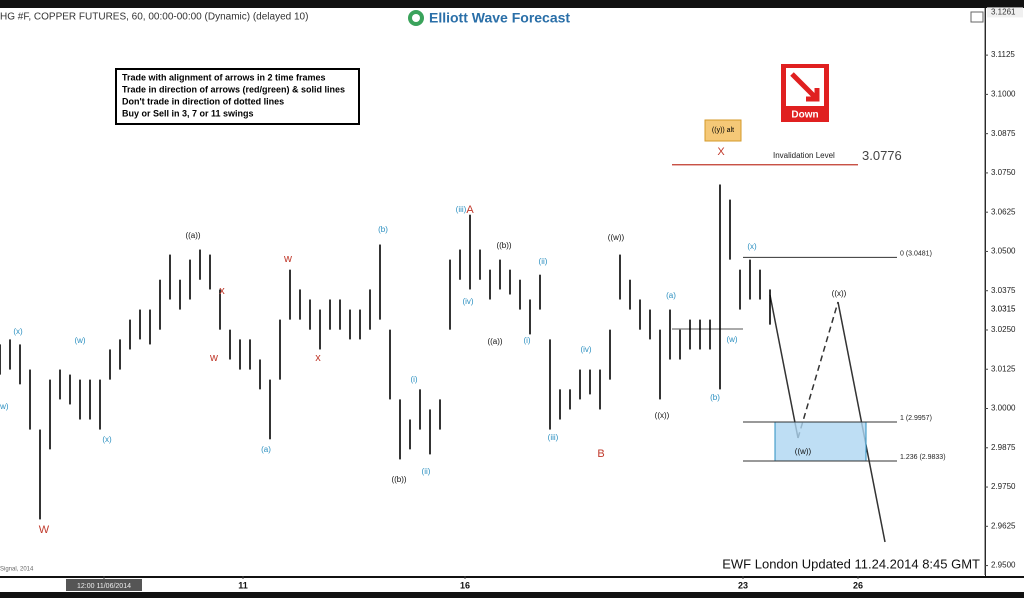  I want to click on y-tick-label: 2.9500, so click(1003, 565).